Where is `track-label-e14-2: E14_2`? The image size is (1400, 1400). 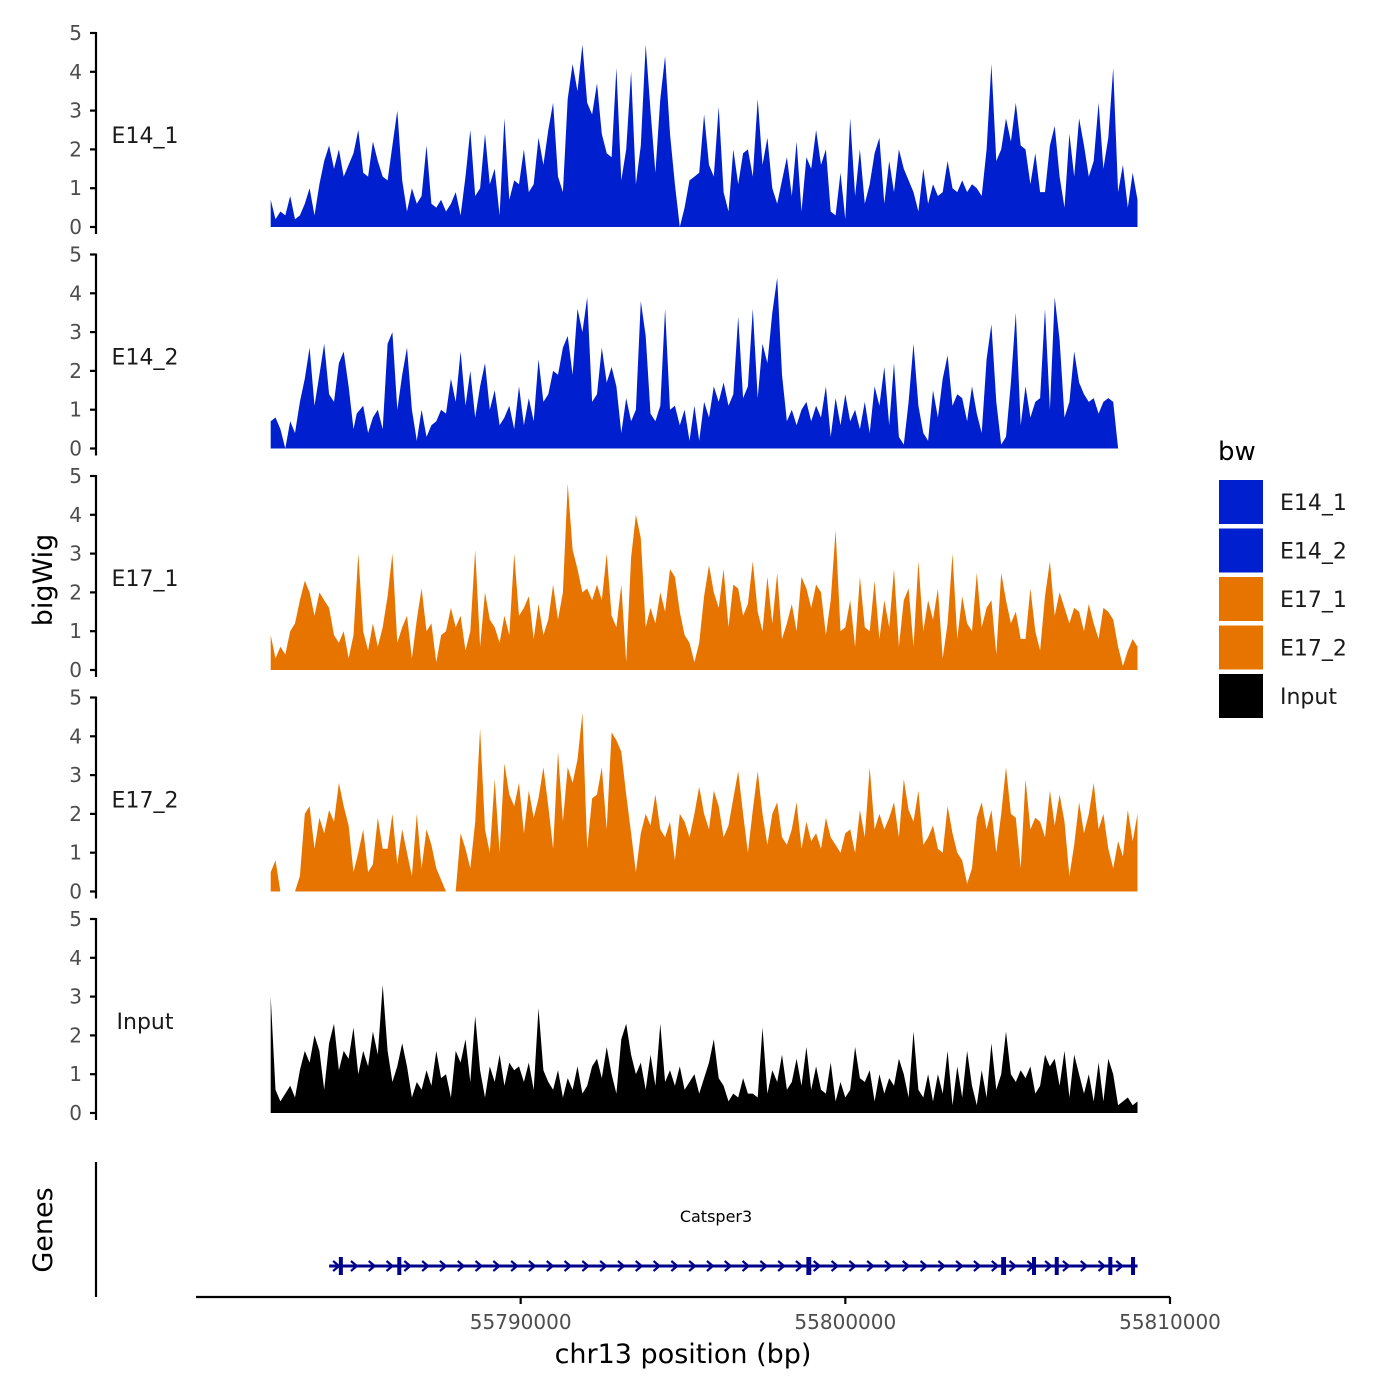 track-label-e14-2: E14_2 is located at coordinates (145, 358).